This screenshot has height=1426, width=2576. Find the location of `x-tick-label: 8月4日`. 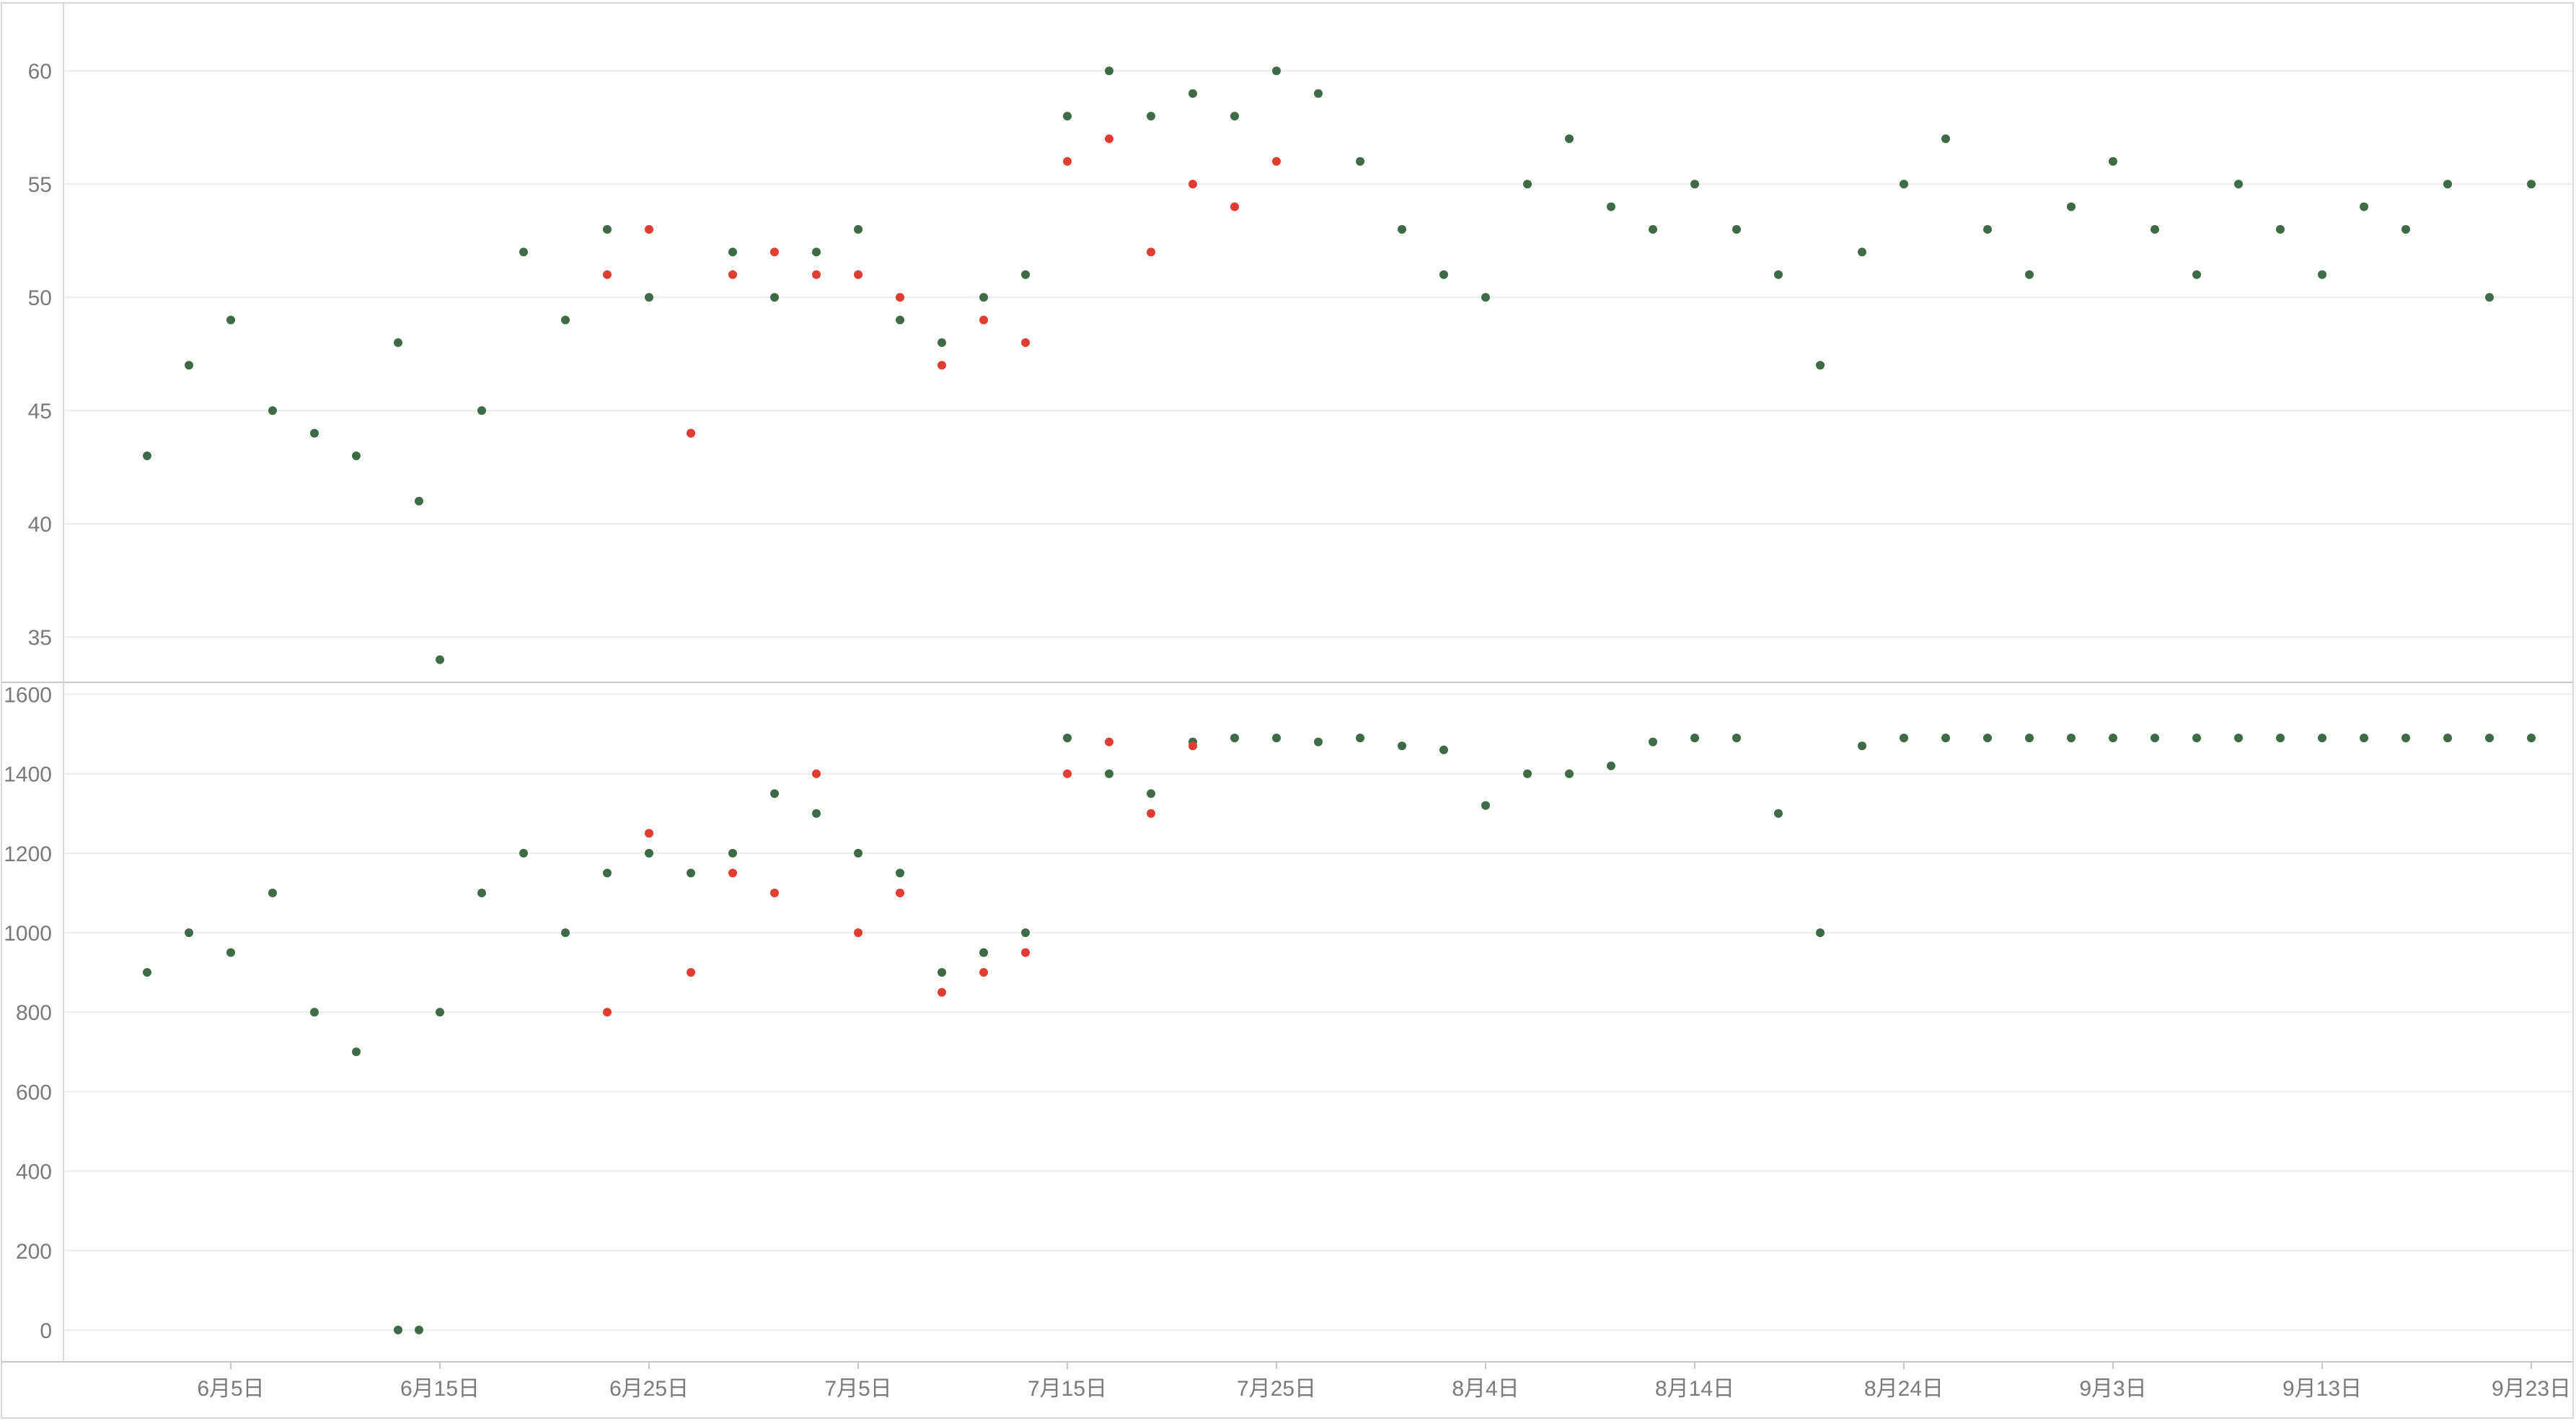

x-tick-label: 8月4日 is located at coordinates (1485, 1389).